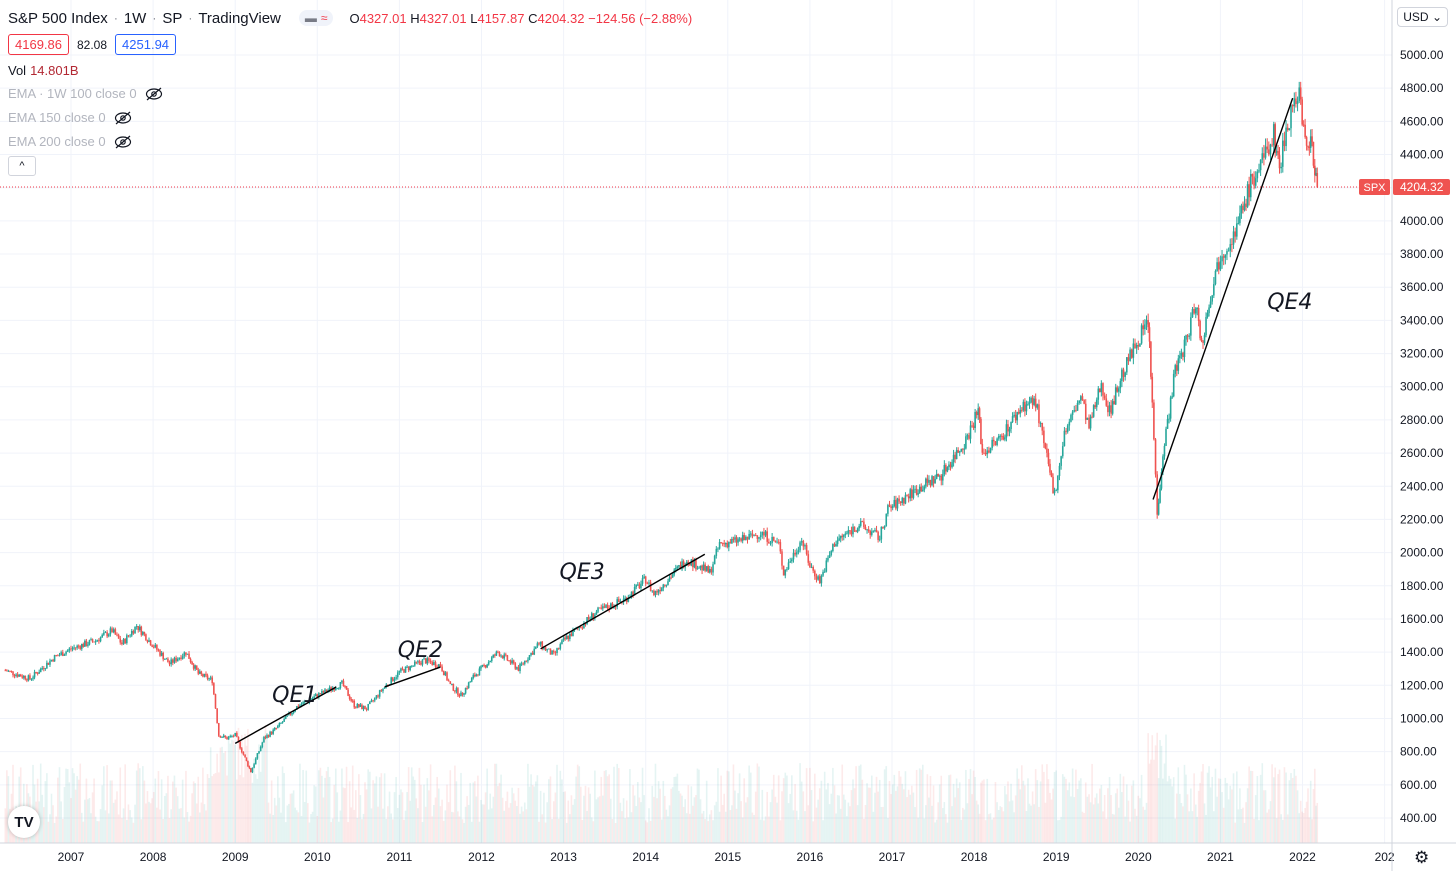 The image size is (1456, 871). I want to click on tradingview-logo-icon: TV, so click(24, 822).